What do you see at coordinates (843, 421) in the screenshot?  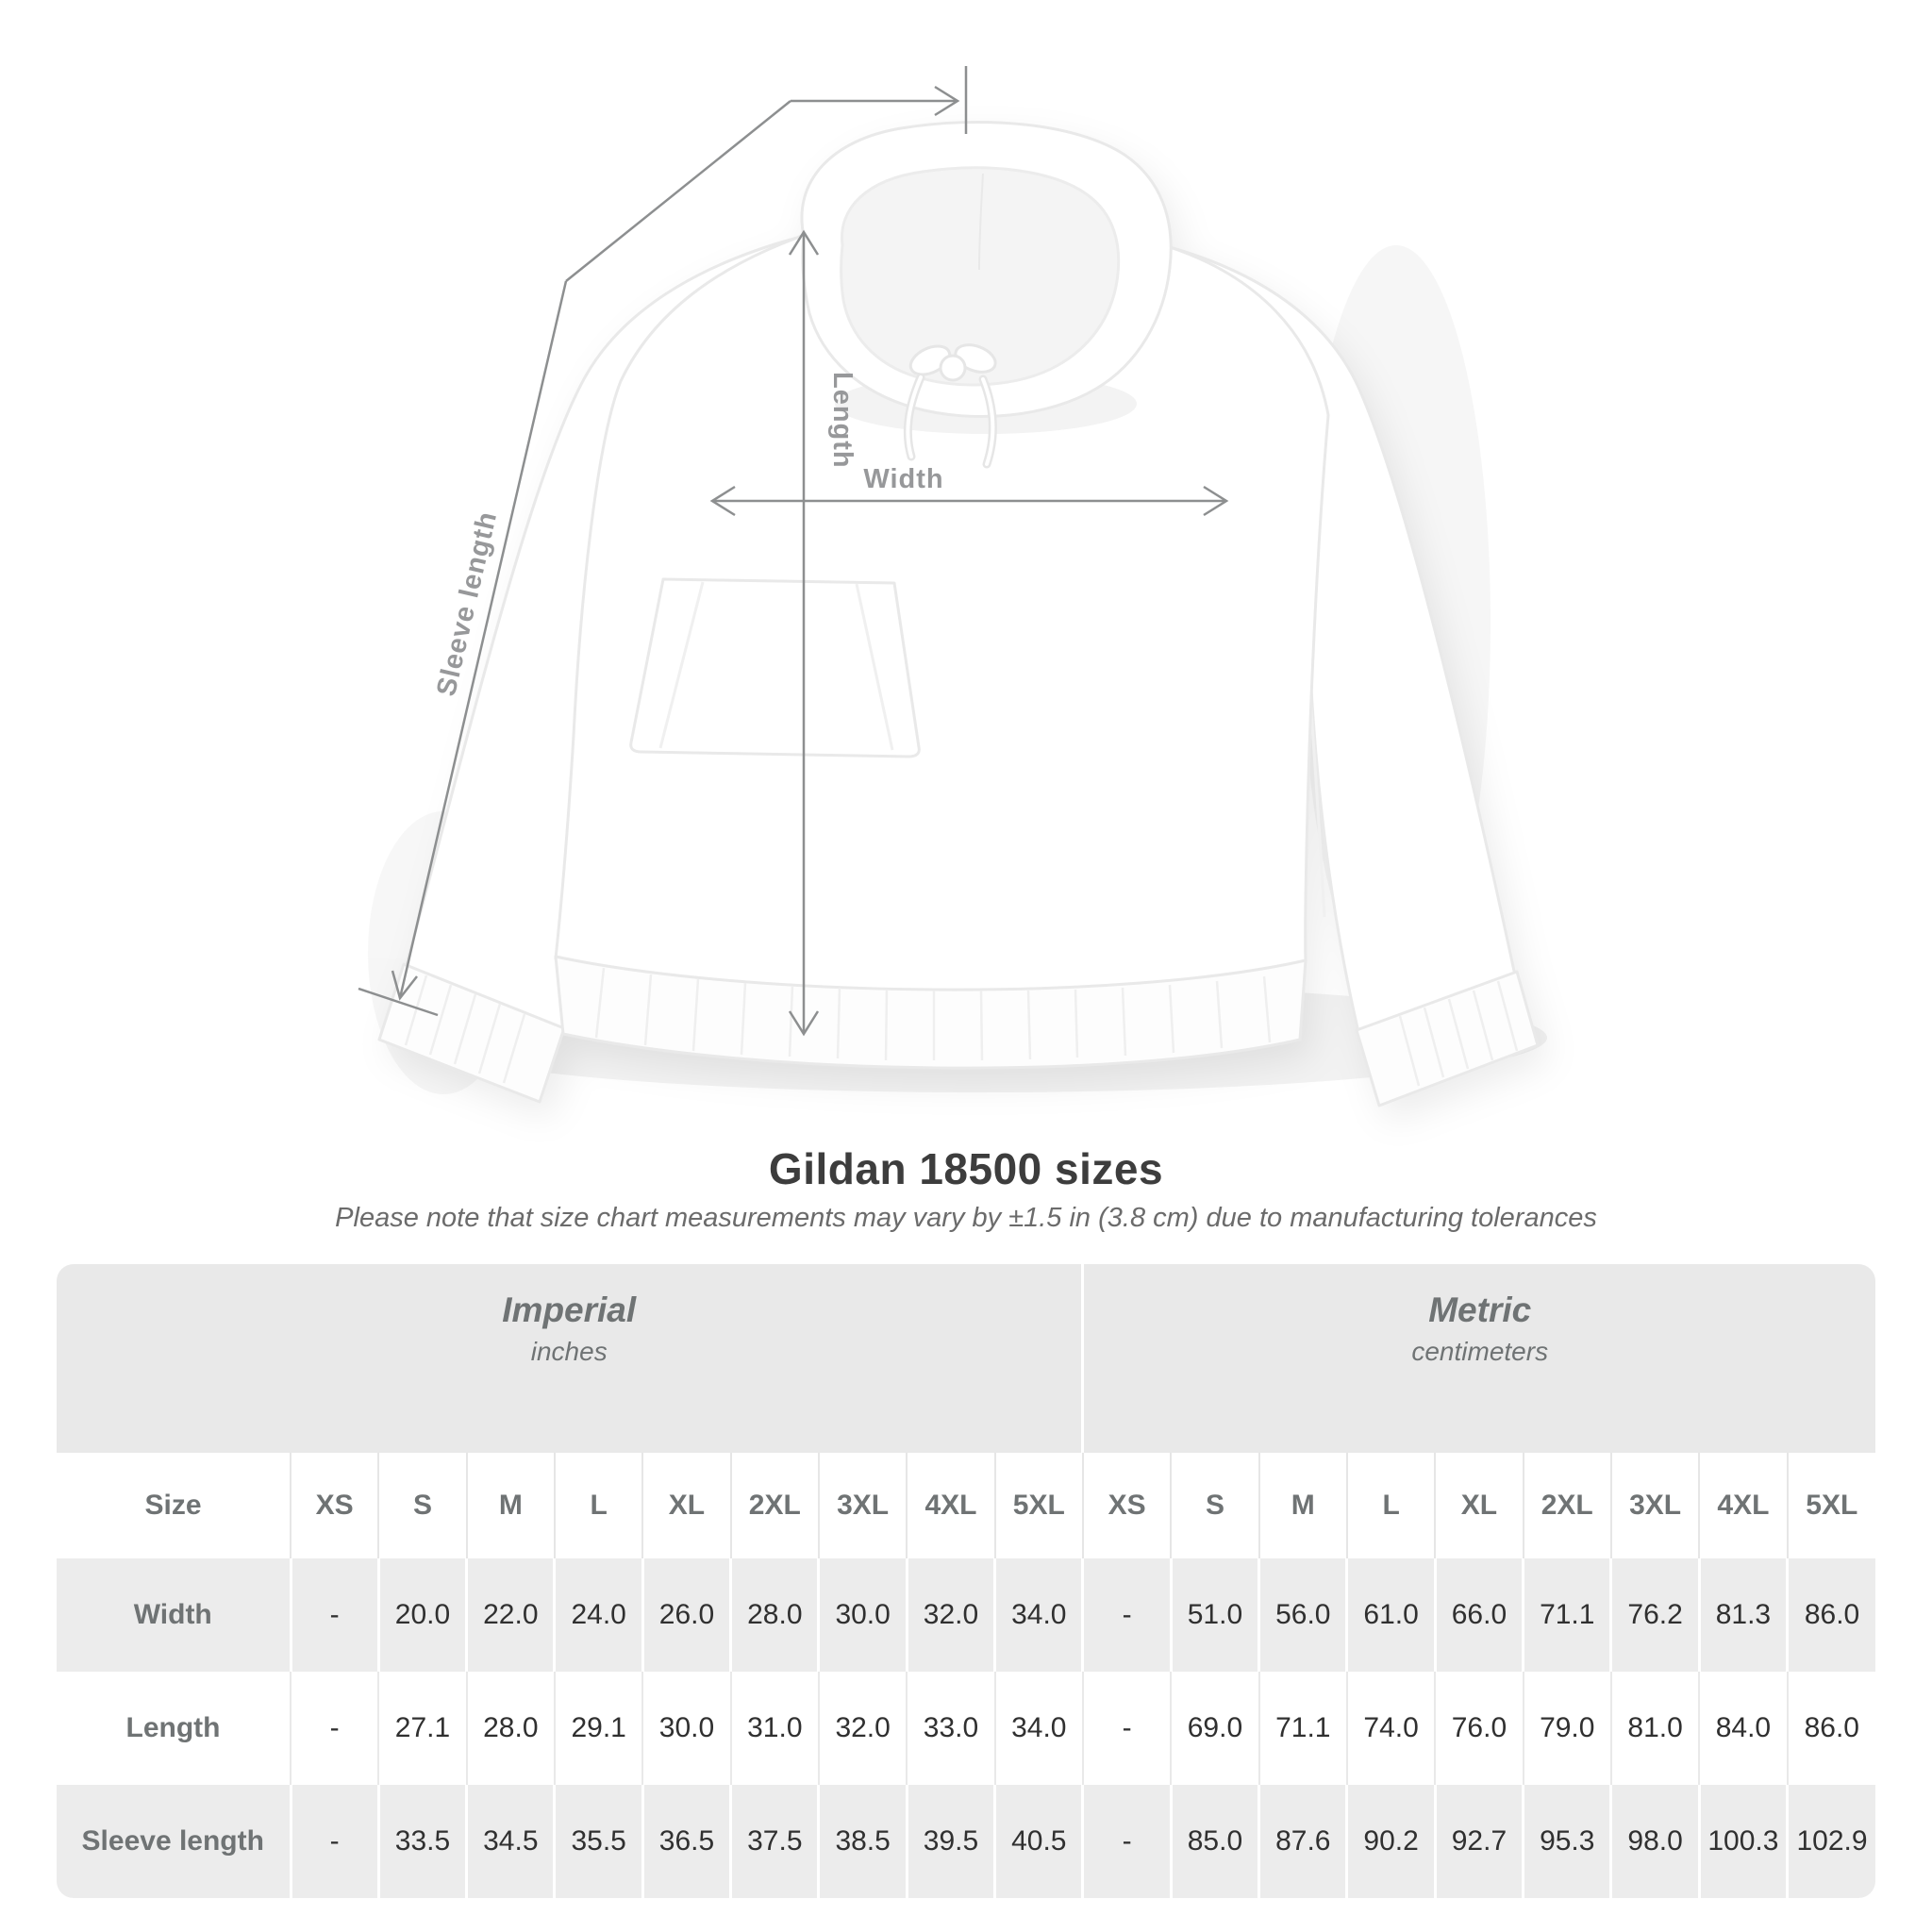 I see `length-label: Length` at bounding box center [843, 421].